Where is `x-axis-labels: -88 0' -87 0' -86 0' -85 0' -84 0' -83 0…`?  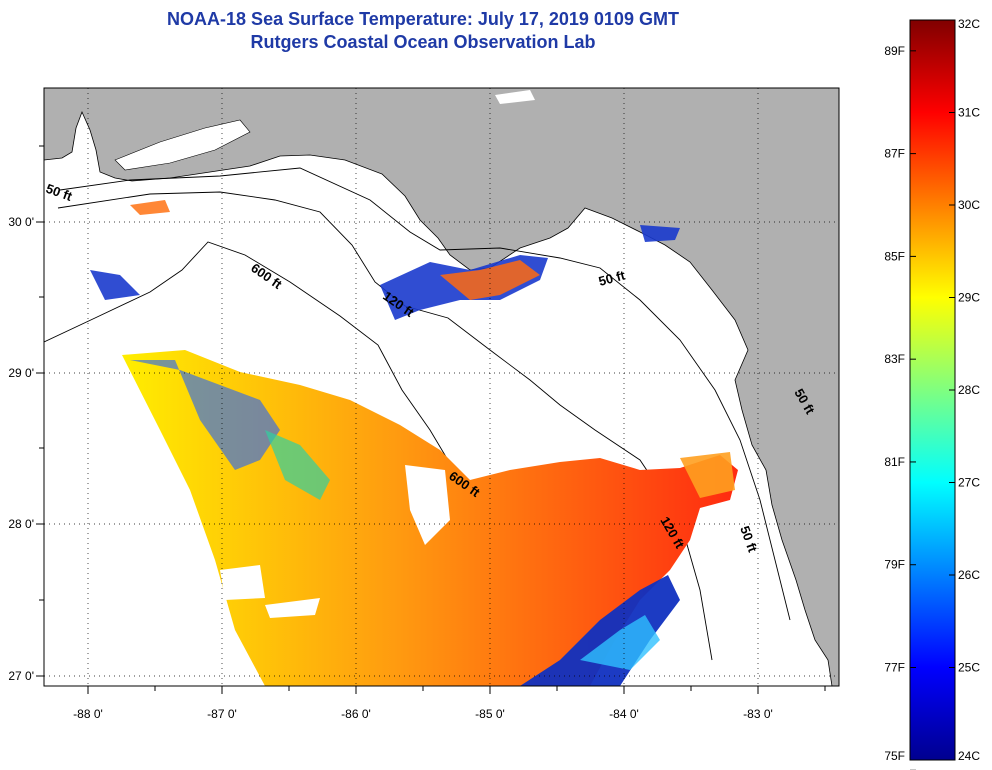 x-axis-labels: -88 0' -87 0' -86 0' -85 0' -84 0' -83 0… is located at coordinates (423, 714).